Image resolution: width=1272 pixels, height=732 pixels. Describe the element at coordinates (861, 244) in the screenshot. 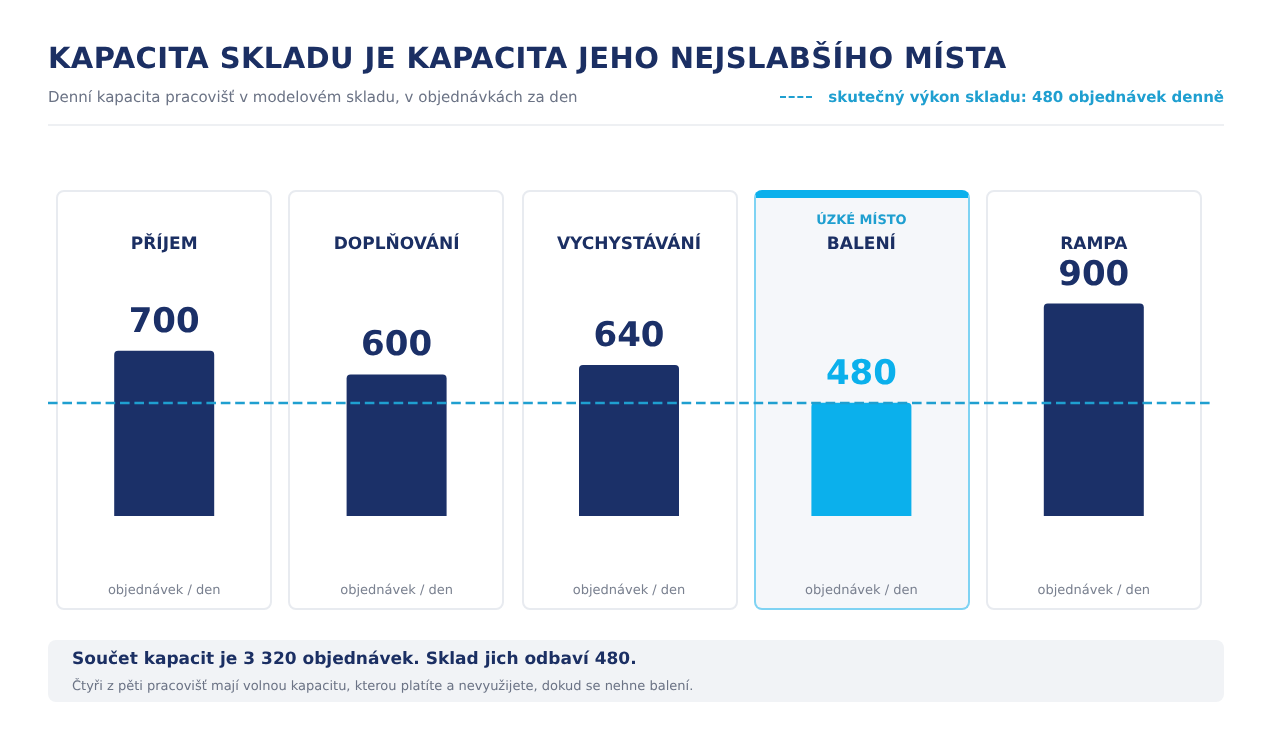

I see `x-tick-label: BALENÍ` at that location.